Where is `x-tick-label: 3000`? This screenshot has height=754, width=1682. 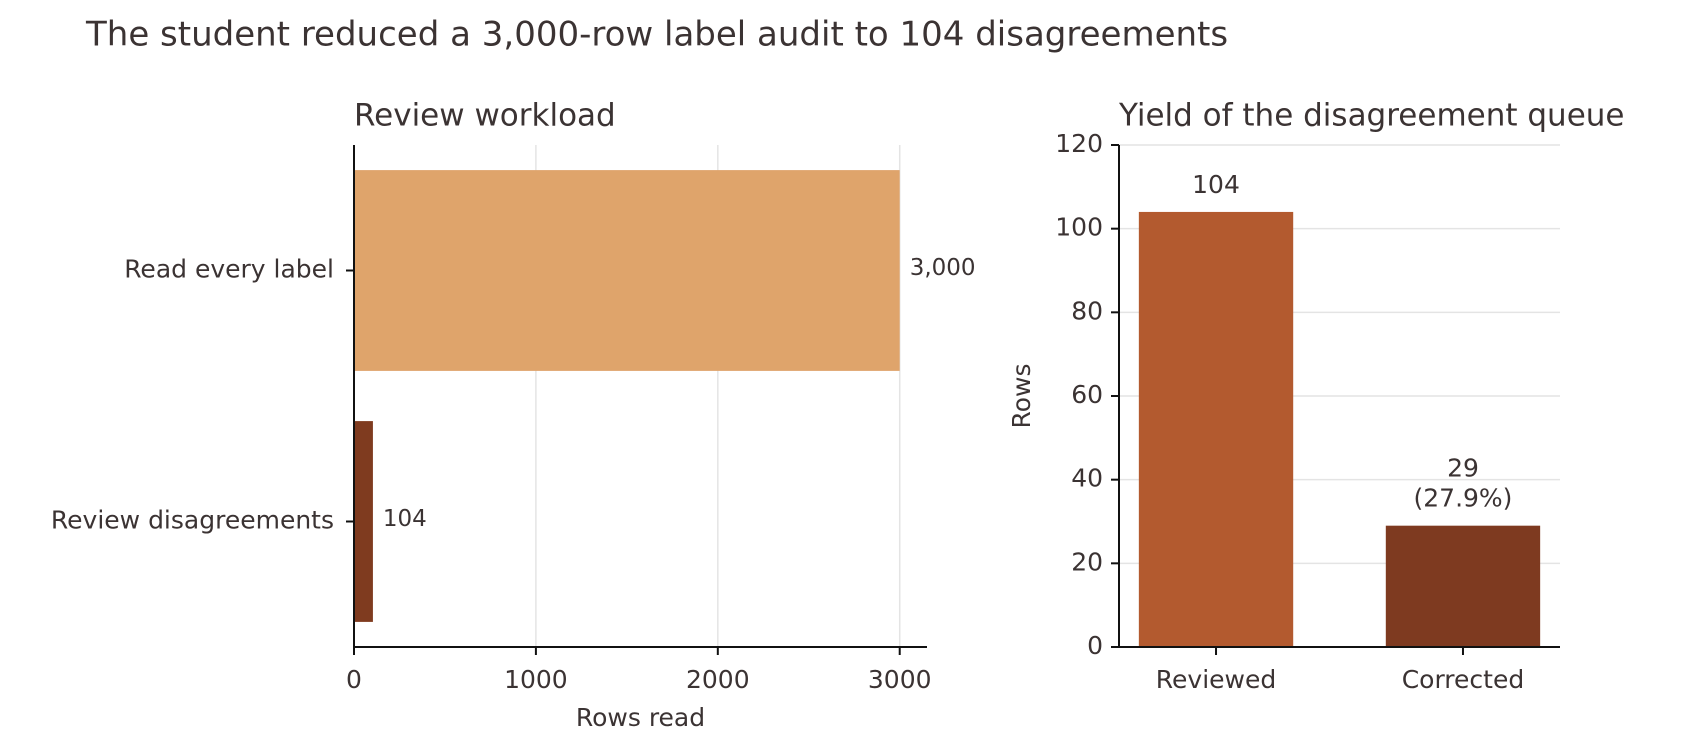
x-tick-label: 3000 is located at coordinates (900, 679).